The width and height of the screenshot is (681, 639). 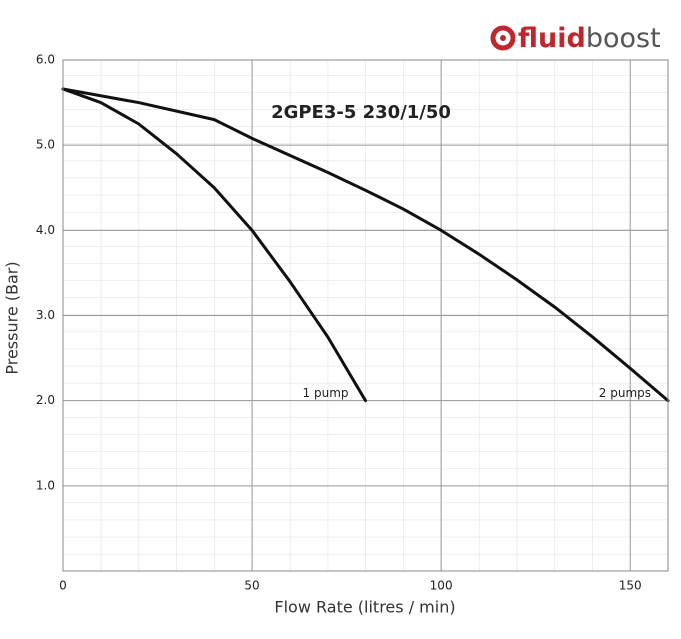 I want to click on logo-text: fluidboost, so click(x=589, y=38).